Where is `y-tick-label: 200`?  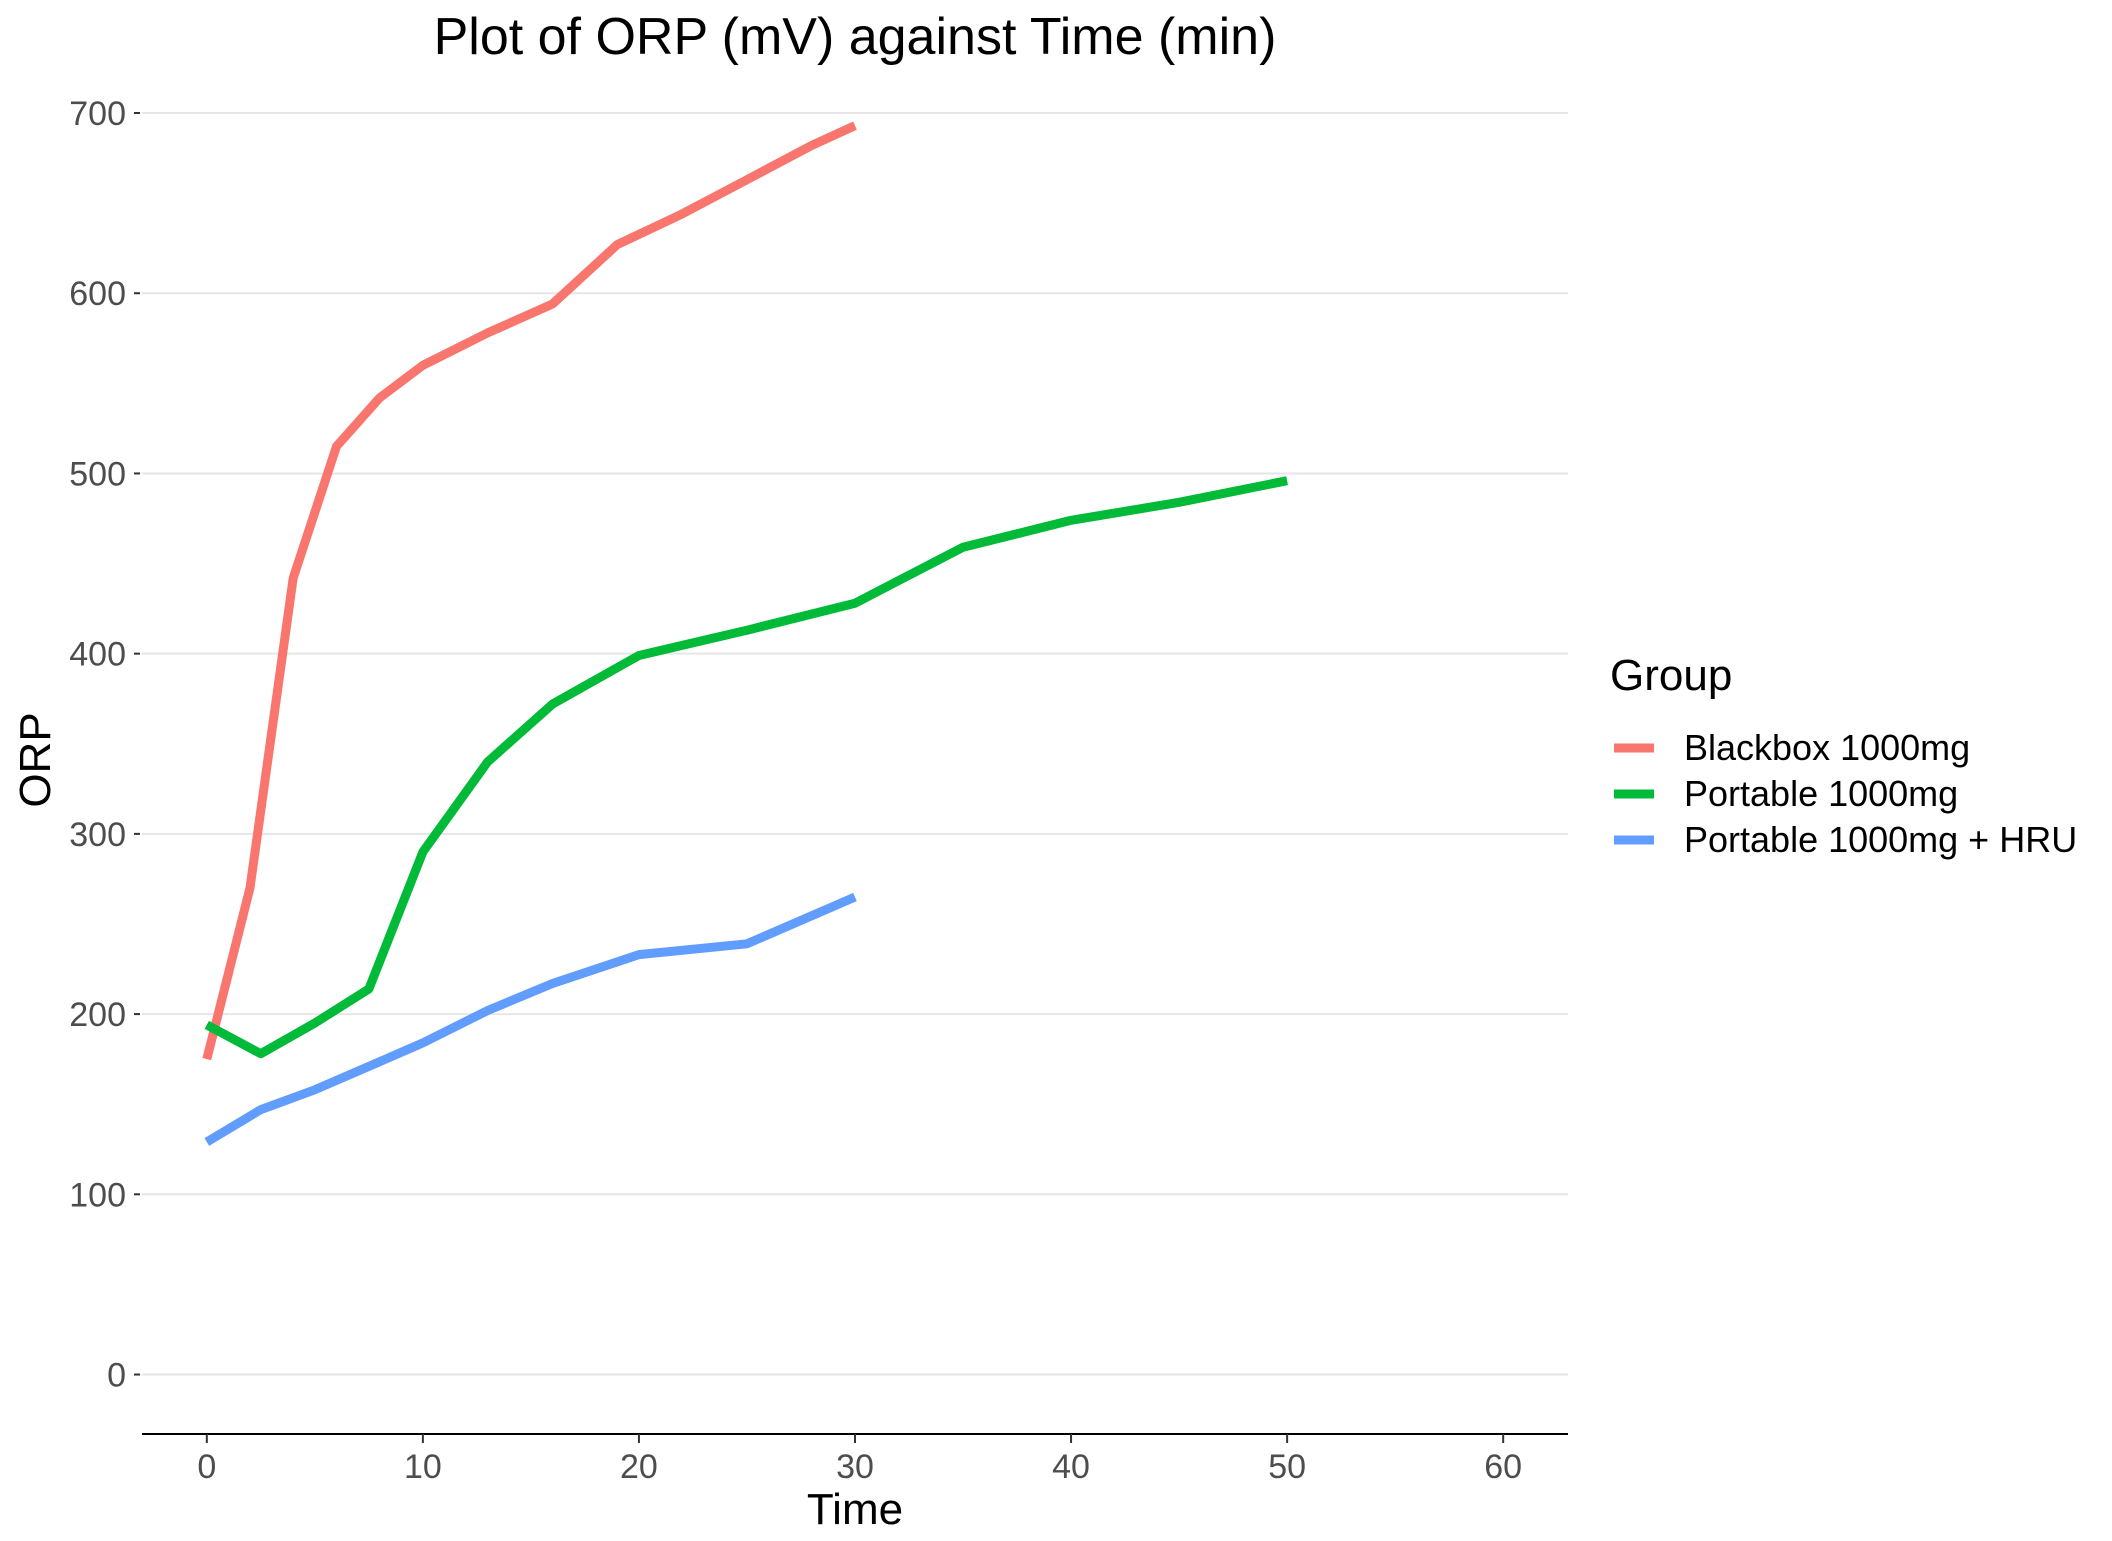 y-tick-label: 200 is located at coordinates (97, 1015).